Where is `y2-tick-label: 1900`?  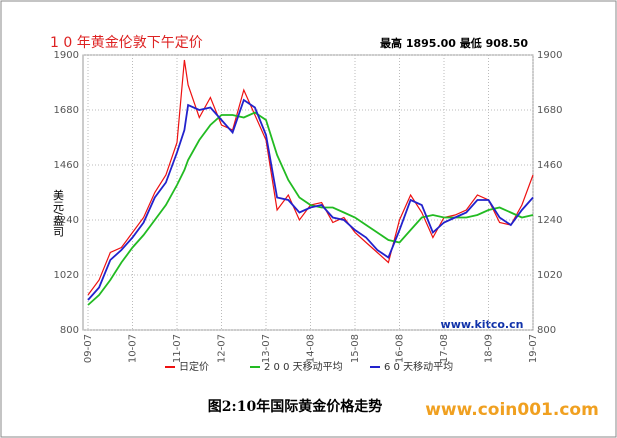 y2-tick-label: 1900 is located at coordinates (549, 55).